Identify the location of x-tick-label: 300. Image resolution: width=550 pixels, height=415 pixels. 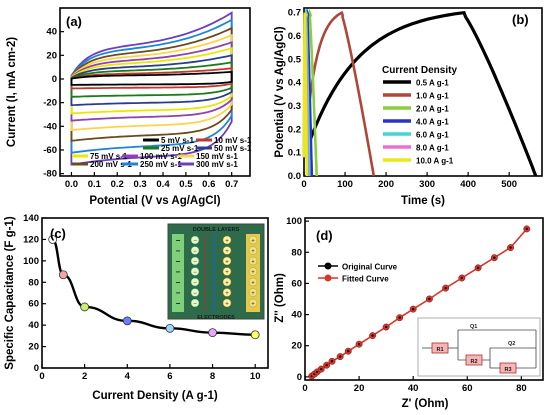
(427, 184).